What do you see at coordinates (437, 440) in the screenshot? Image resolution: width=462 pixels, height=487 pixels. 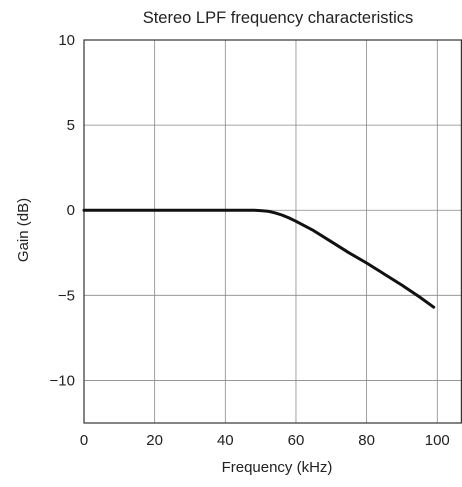 I see `x-tick-label: 100` at bounding box center [437, 440].